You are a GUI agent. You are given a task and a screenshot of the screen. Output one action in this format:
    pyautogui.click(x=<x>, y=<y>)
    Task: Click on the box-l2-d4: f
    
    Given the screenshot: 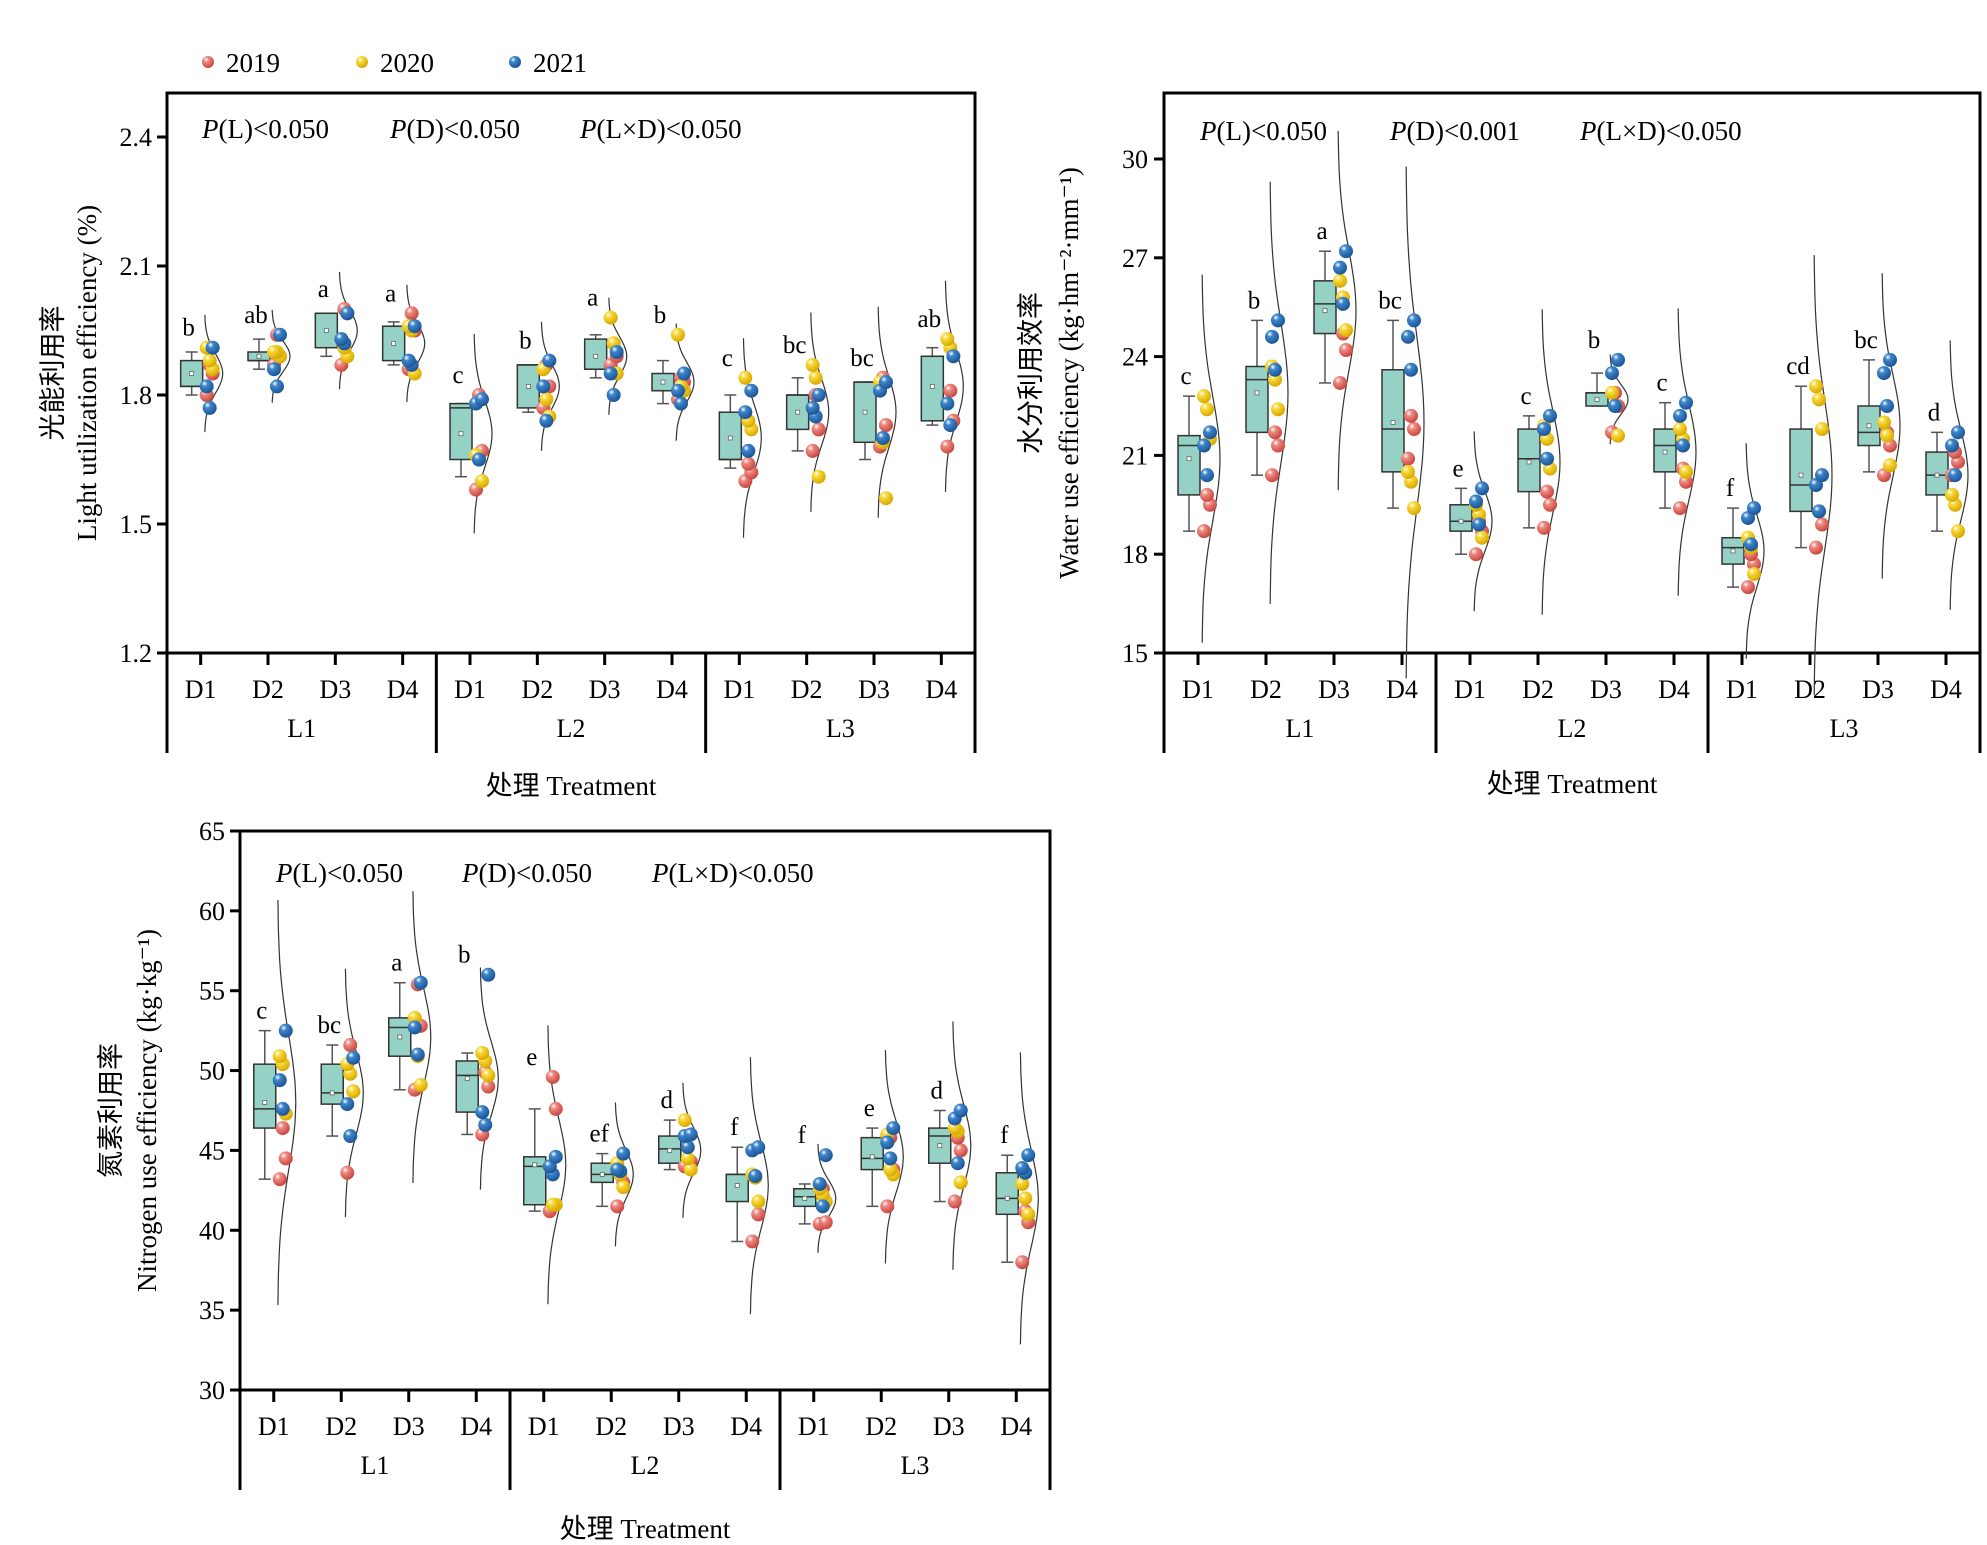 What is the action you would take?
    pyautogui.click(x=747, y=1186)
    